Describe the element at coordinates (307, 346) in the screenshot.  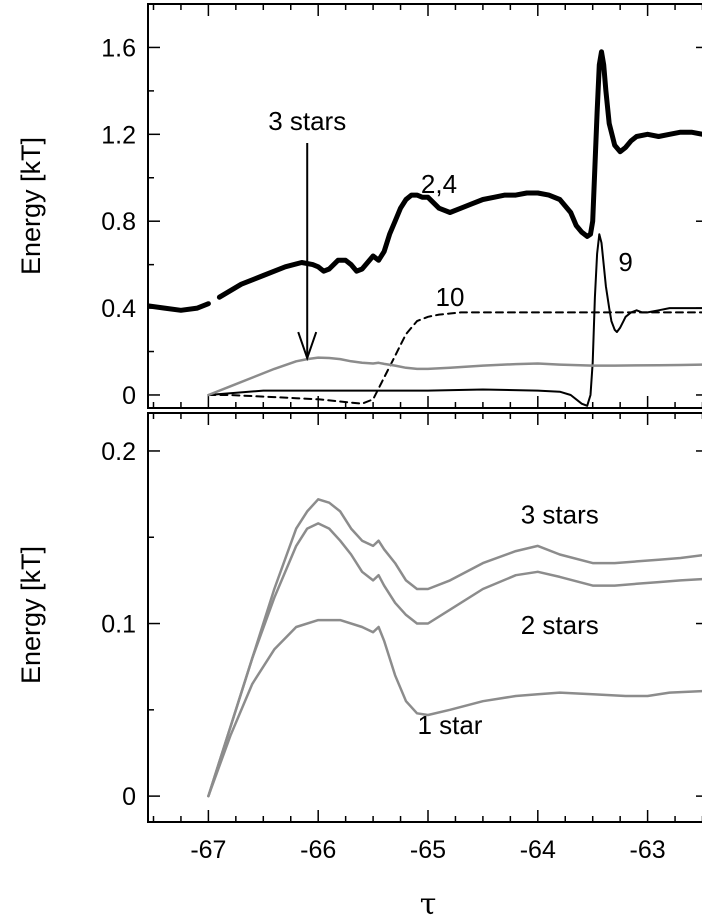
I see `arrow-head` at that location.